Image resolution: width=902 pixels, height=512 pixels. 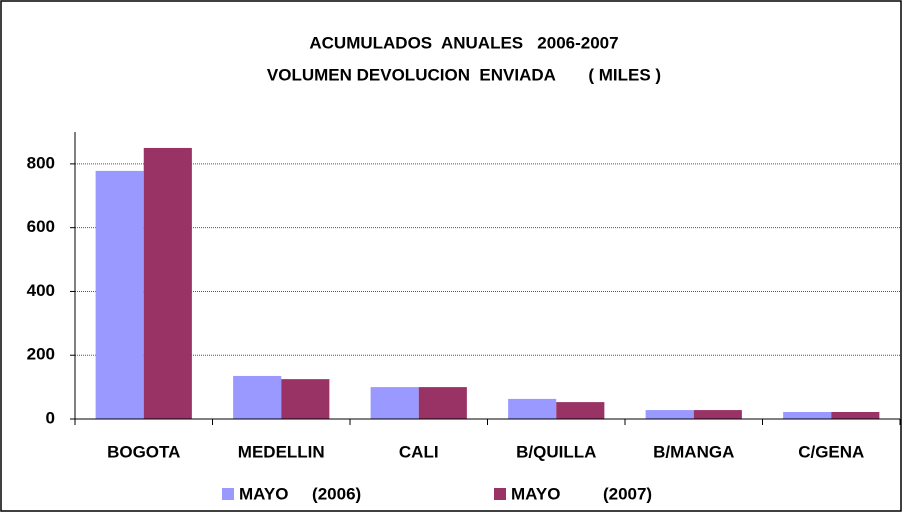 What do you see at coordinates (831, 451) in the screenshot?
I see `x-tick-label: C/GENA` at bounding box center [831, 451].